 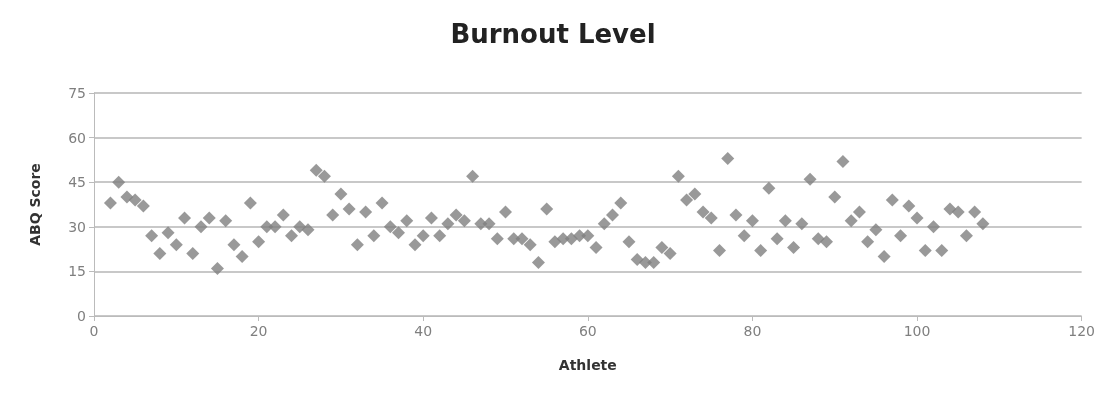 I want to click on x-tick-label: 80, so click(x=752, y=331).